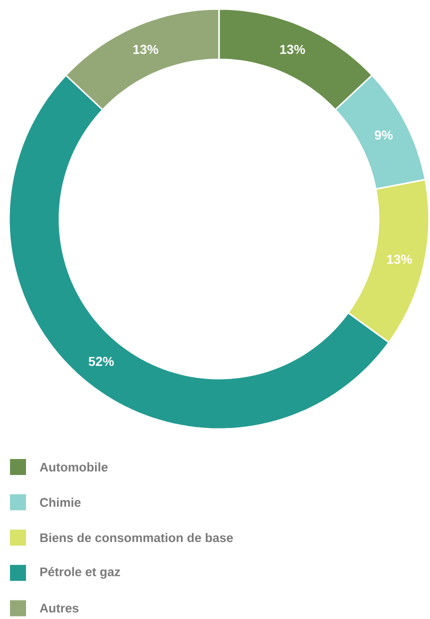 This screenshot has height=619, width=430. Describe the element at coordinates (101, 361) in the screenshot. I see `data-label: 52%` at that location.